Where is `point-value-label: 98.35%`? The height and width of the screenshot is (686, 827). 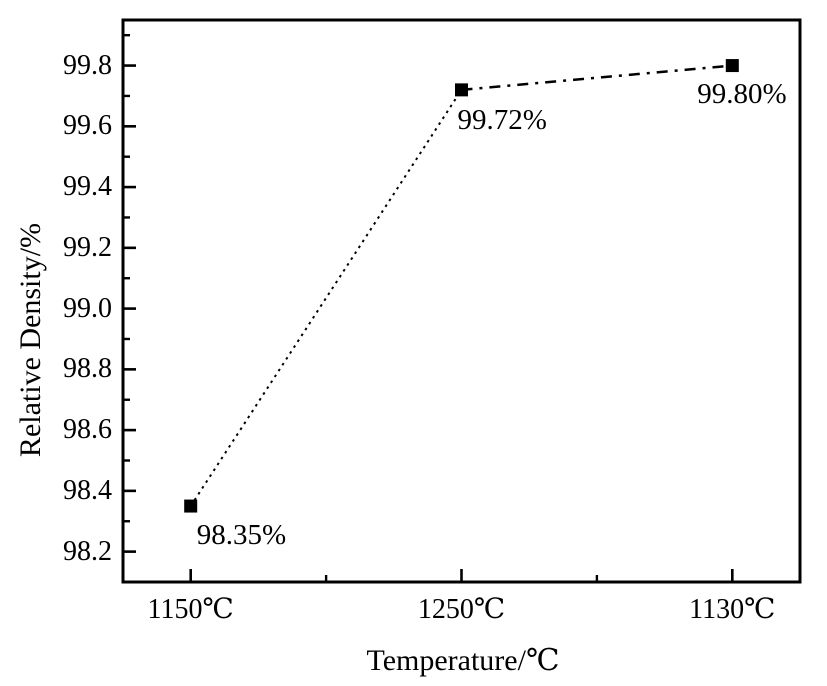
point-value-label: 98.35% is located at coordinates (241, 535).